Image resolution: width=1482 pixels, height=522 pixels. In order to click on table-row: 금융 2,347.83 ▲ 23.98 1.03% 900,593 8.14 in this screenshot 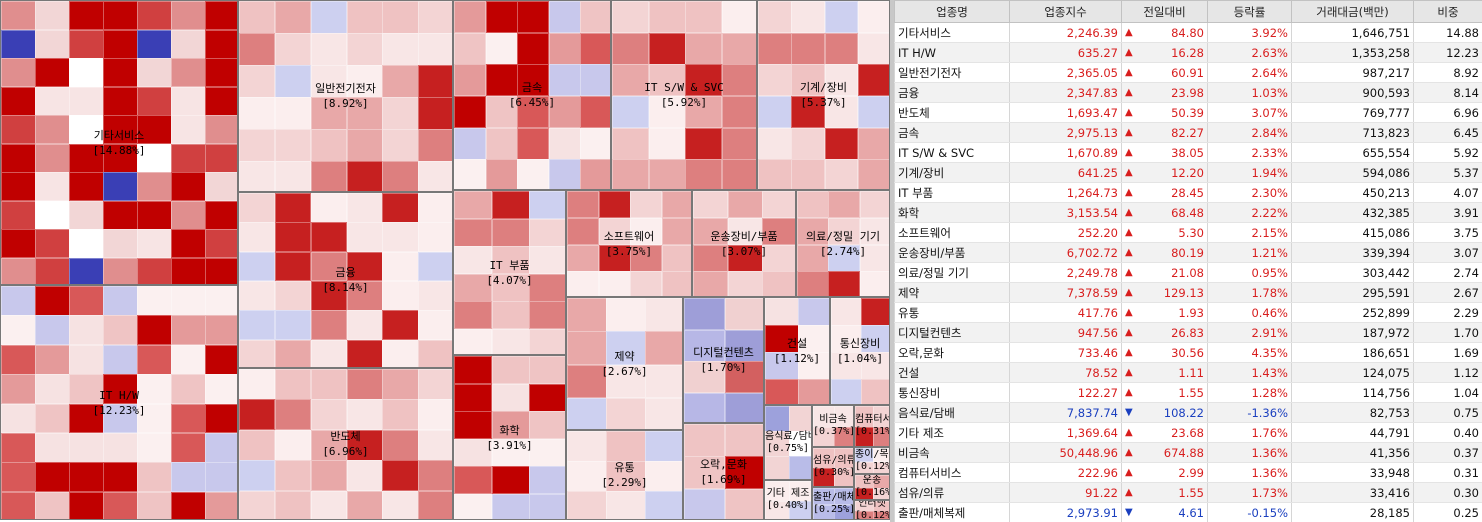, I will do `click(1188, 92)`.